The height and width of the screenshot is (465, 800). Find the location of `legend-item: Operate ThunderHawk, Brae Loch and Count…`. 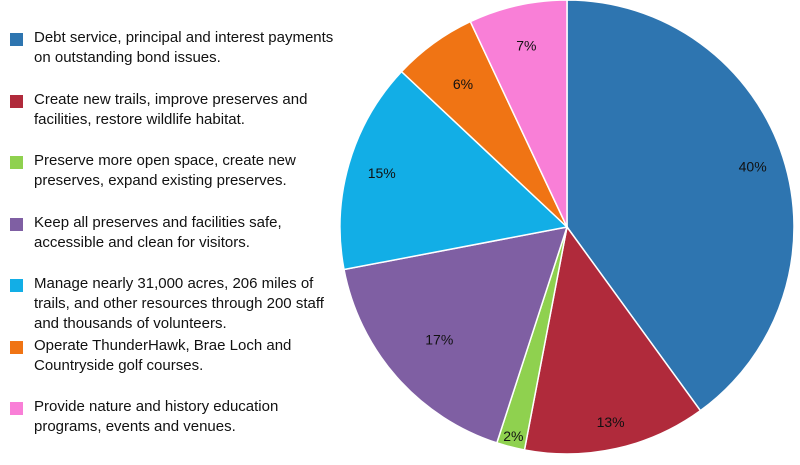

legend-item: Operate ThunderHawk, Brae Loch and Count… is located at coordinates (173, 363).